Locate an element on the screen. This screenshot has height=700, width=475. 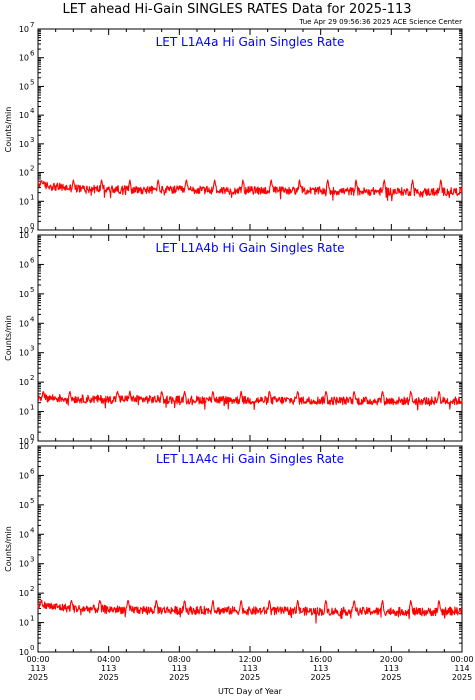
panel-title: LET L1A4a Hi Gain Singles Rate is located at coordinates (250, 42).